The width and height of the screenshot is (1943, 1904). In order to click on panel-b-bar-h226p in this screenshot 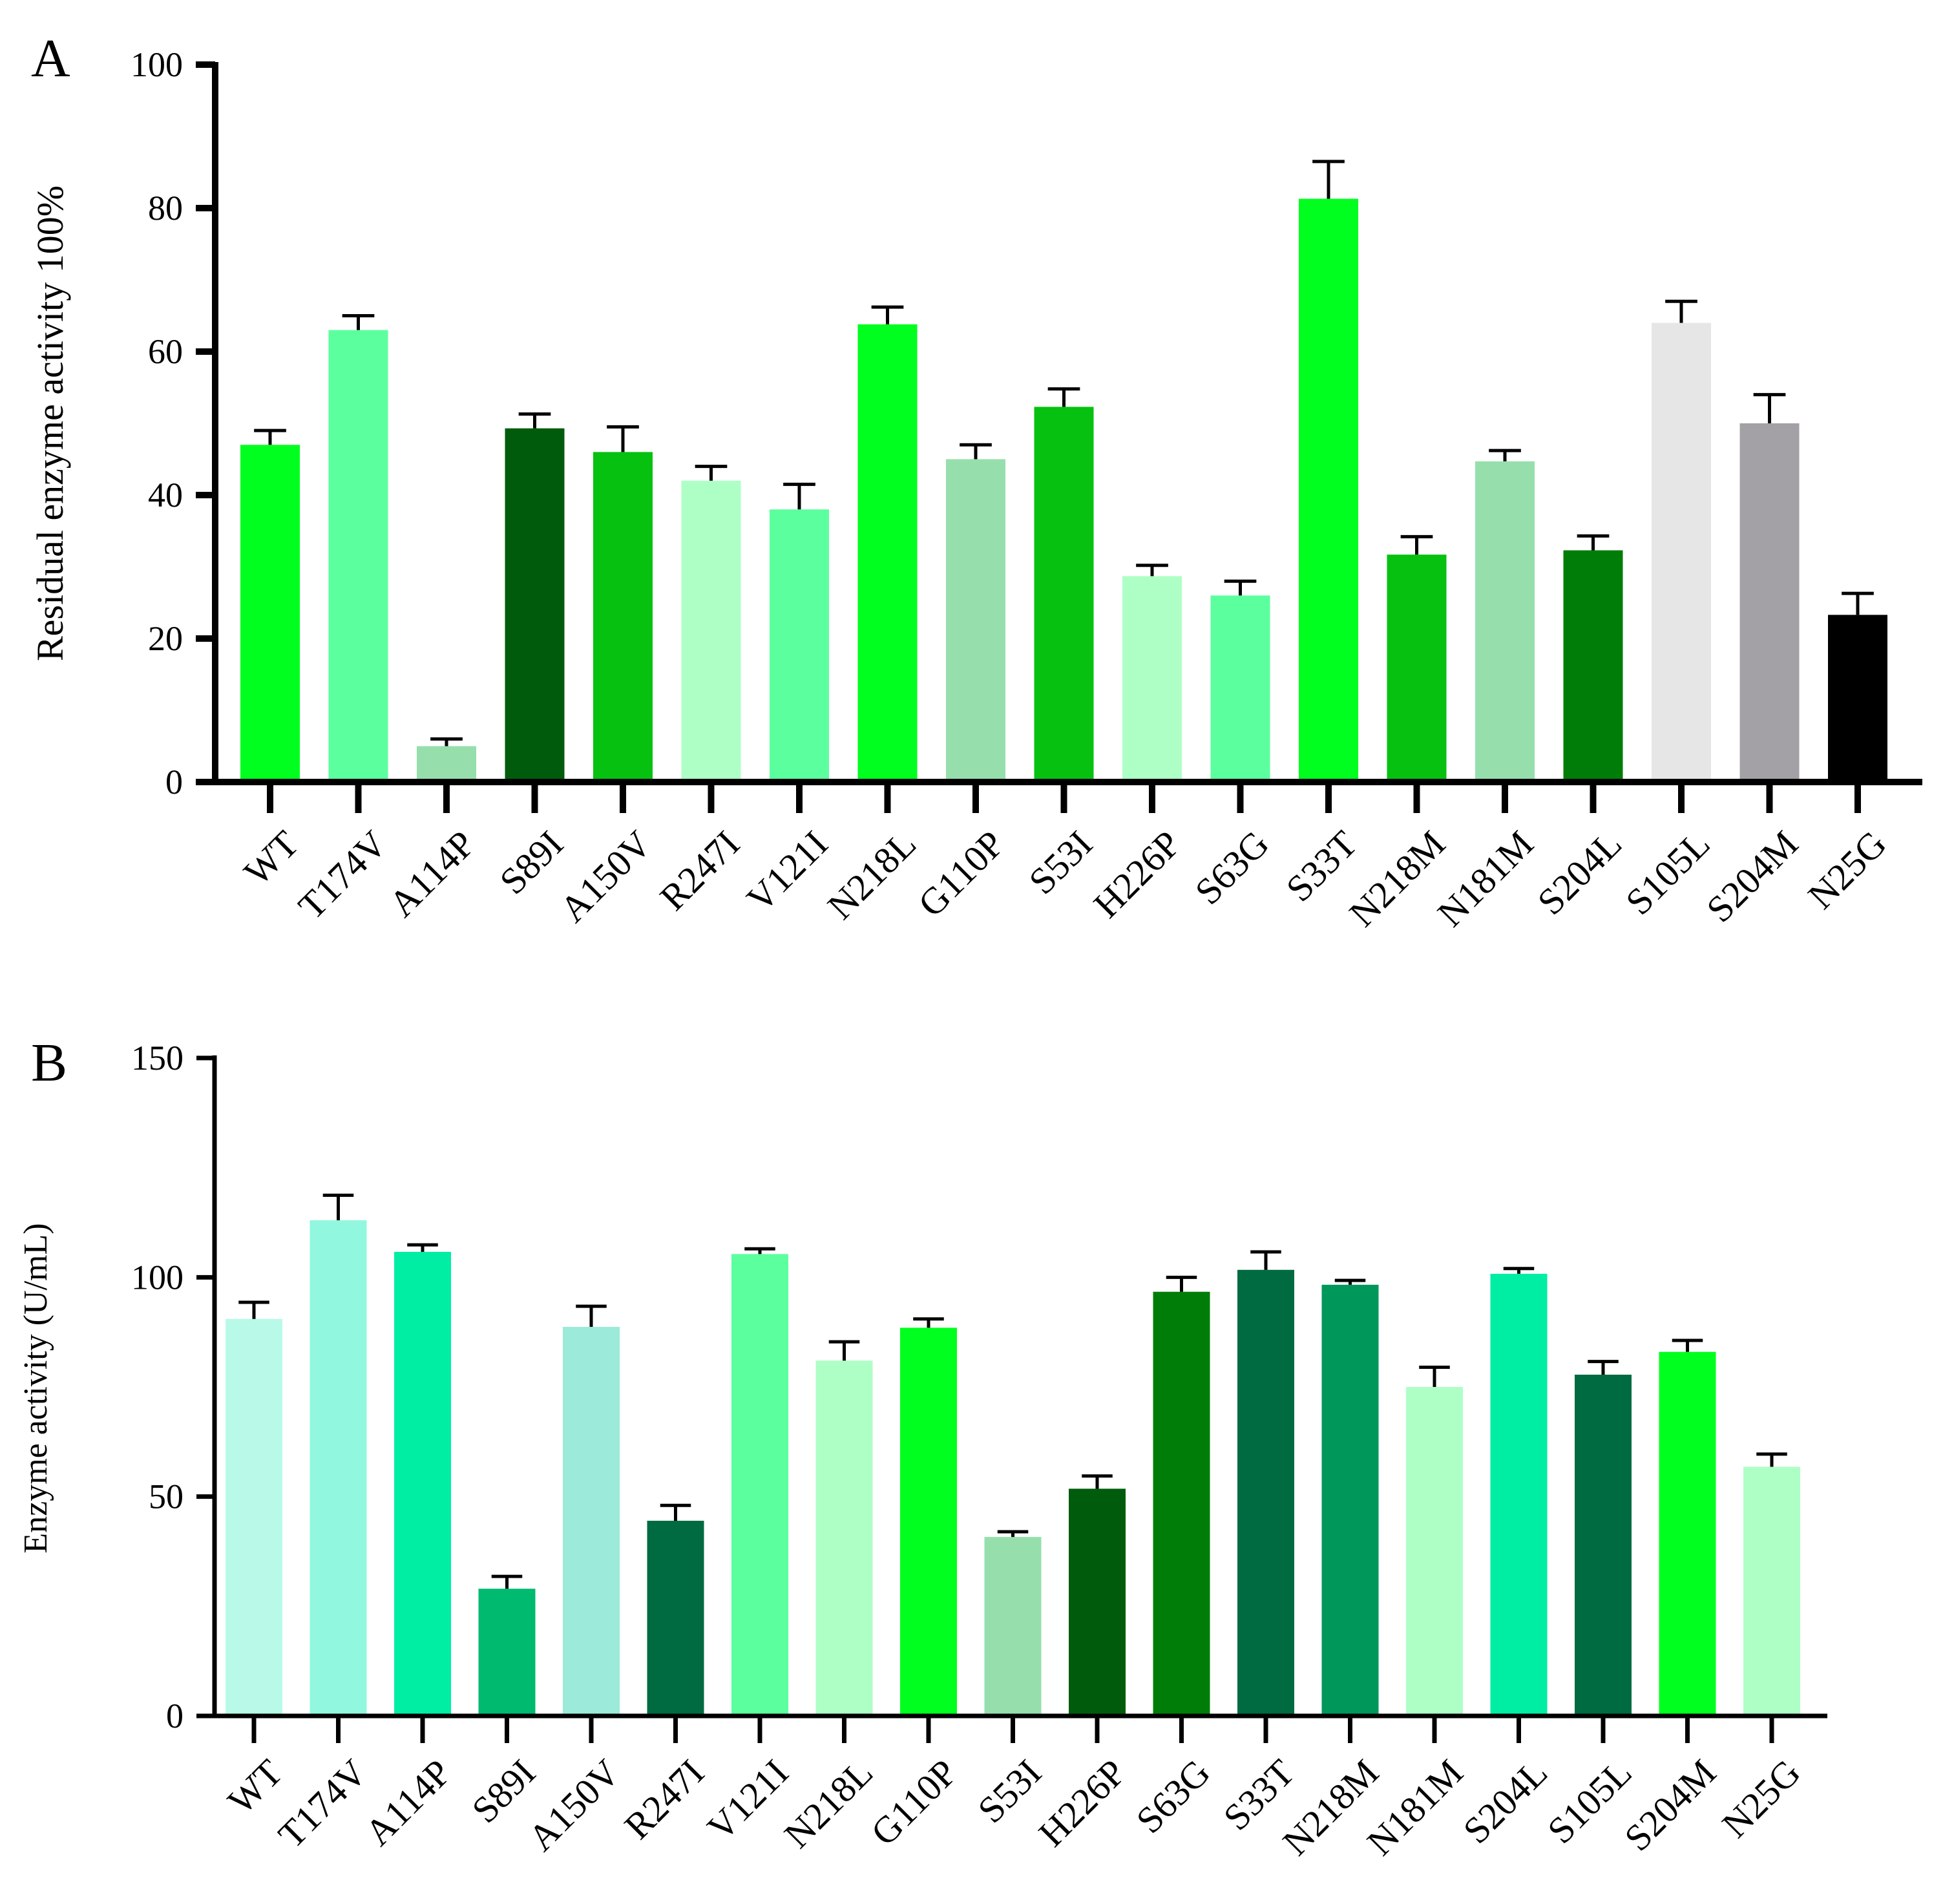, I will do `click(1098, 1602)`.